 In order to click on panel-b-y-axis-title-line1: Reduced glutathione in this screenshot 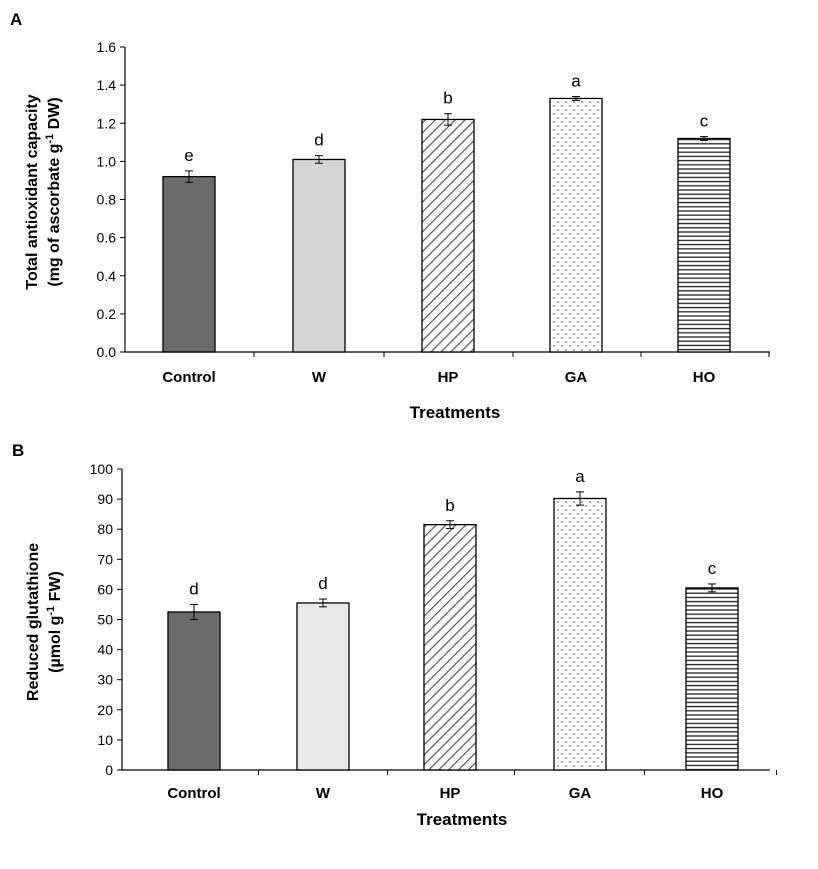, I will do `click(33, 622)`.